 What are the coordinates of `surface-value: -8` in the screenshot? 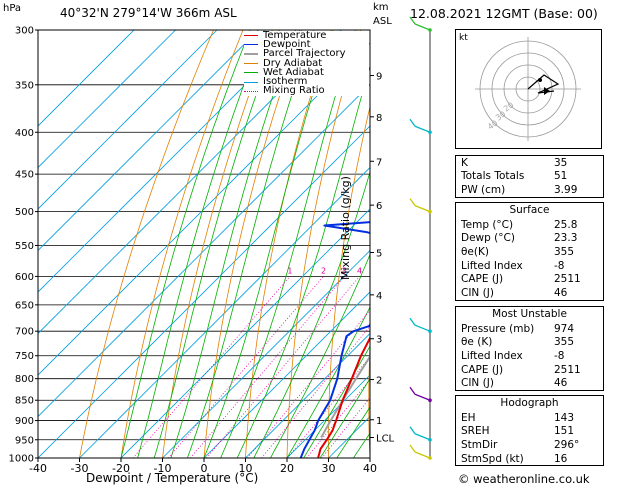 It's located at (559, 265).